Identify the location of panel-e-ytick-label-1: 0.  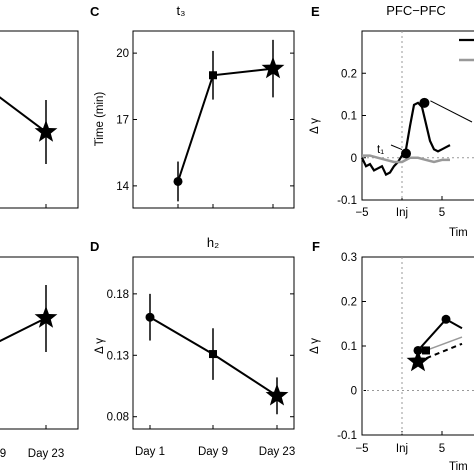
(354, 159).